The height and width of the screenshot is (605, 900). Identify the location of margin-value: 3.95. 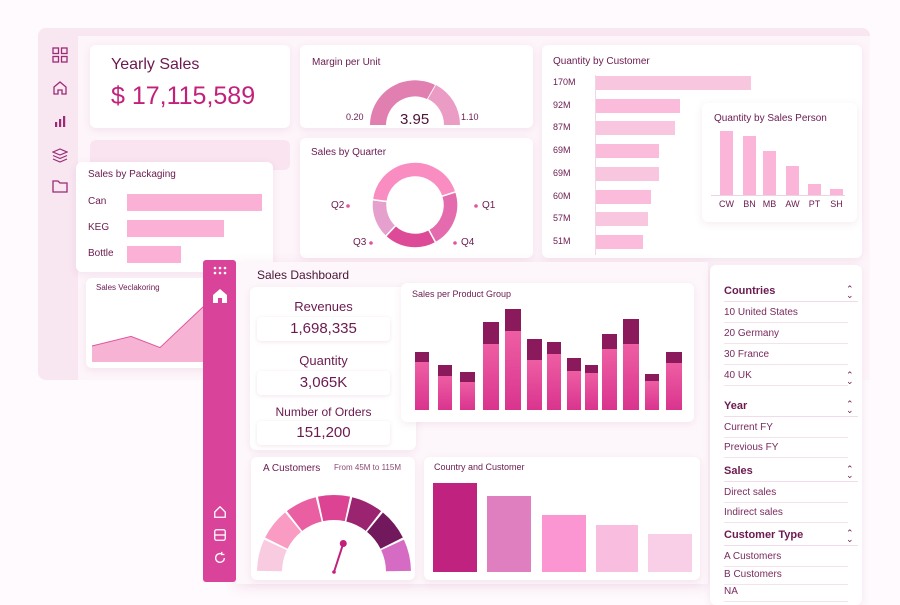
(415, 119).